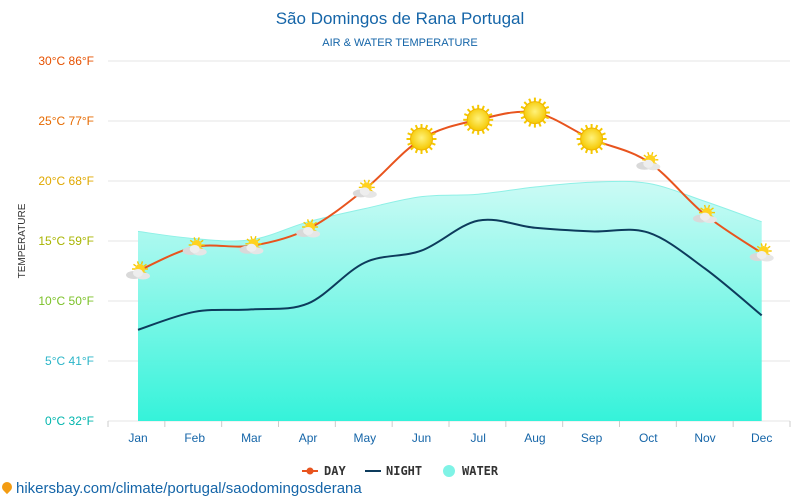 The height and width of the screenshot is (500, 800). I want to click on y-tick-label: 0°C 32°F, so click(69, 421).